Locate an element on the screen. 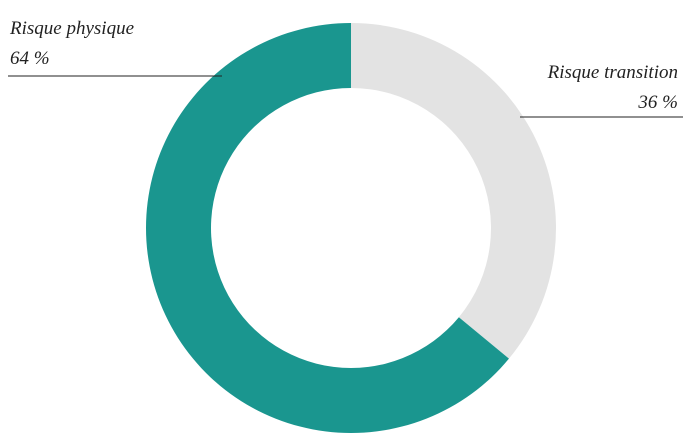  category-label: Risque transition is located at coordinates (612, 72).